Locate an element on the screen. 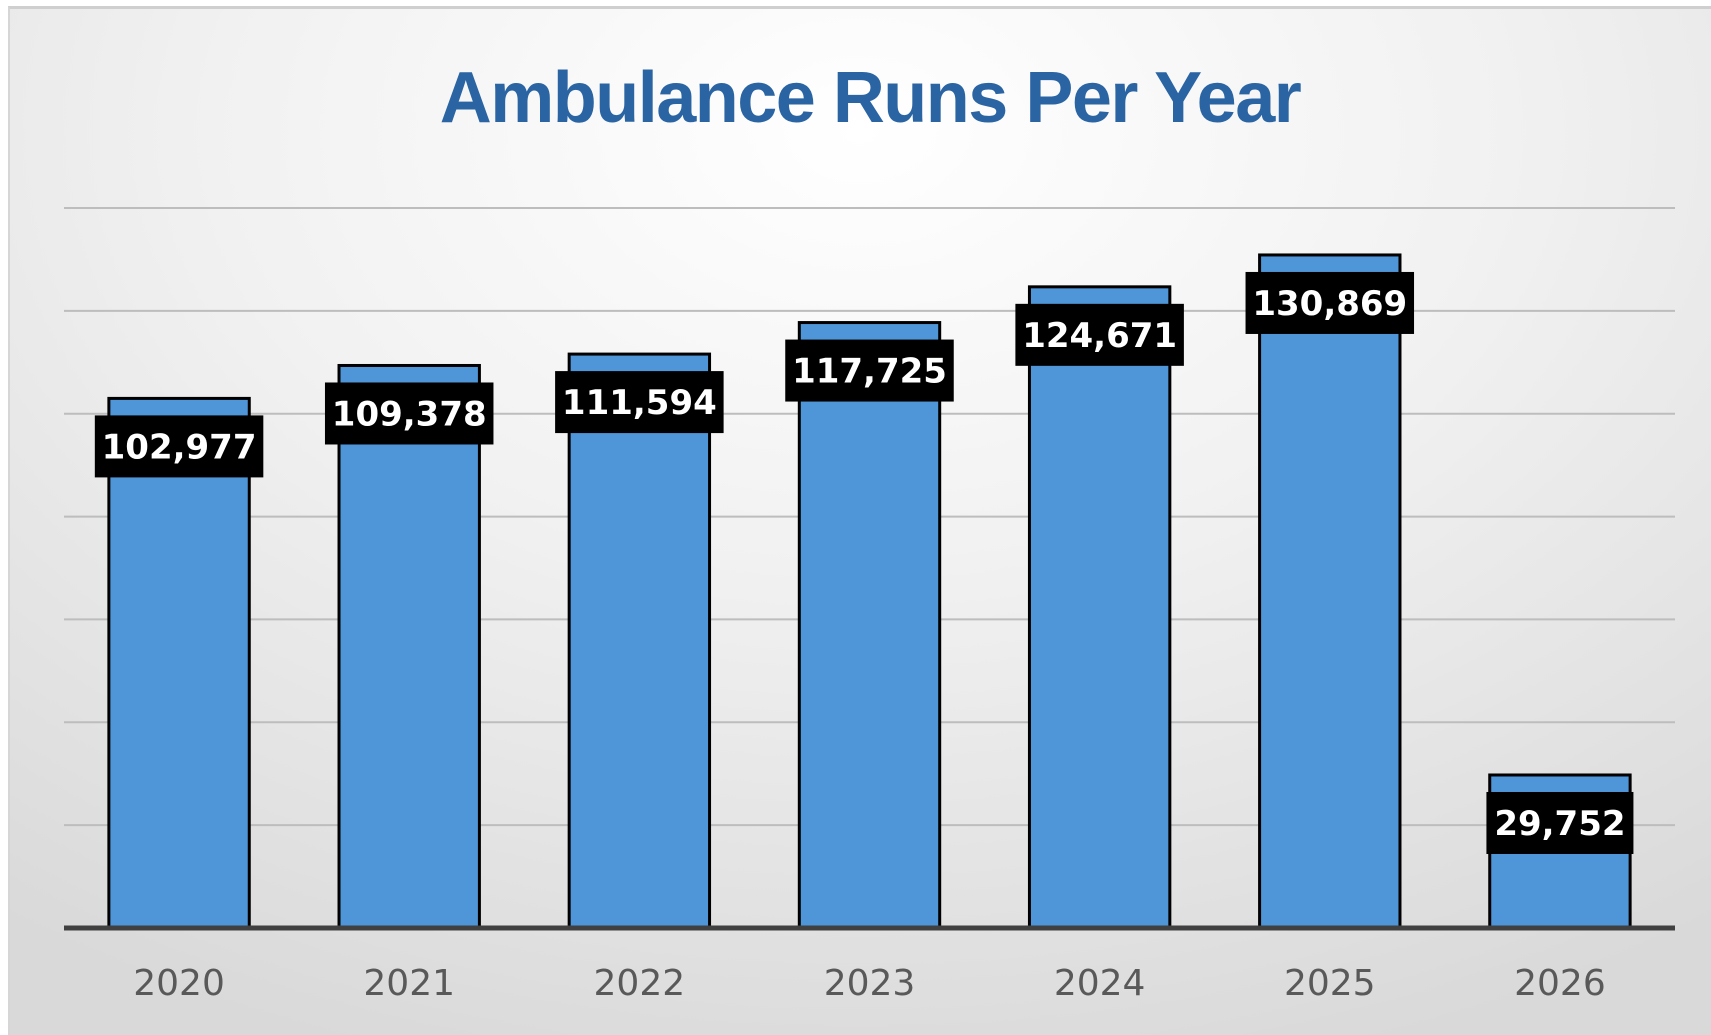 The height and width of the screenshot is (1035, 1711). data-label-2021: 109,378 is located at coordinates (409, 414).